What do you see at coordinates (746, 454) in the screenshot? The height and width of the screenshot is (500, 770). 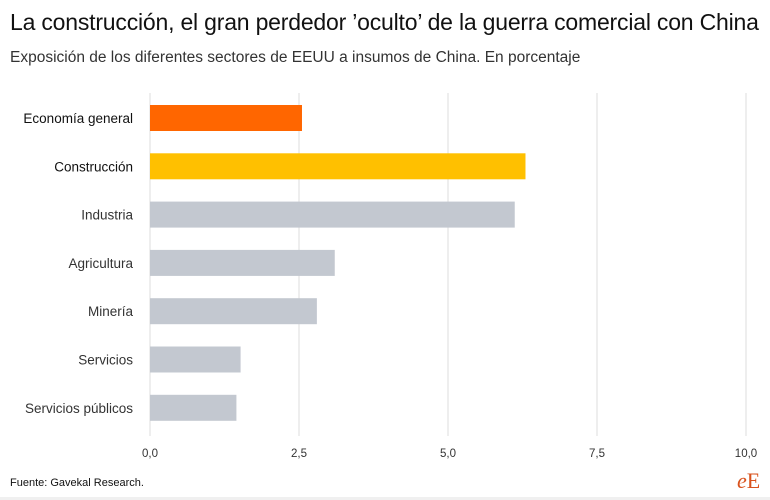 I see `x-tick-label: 10,0` at bounding box center [746, 454].